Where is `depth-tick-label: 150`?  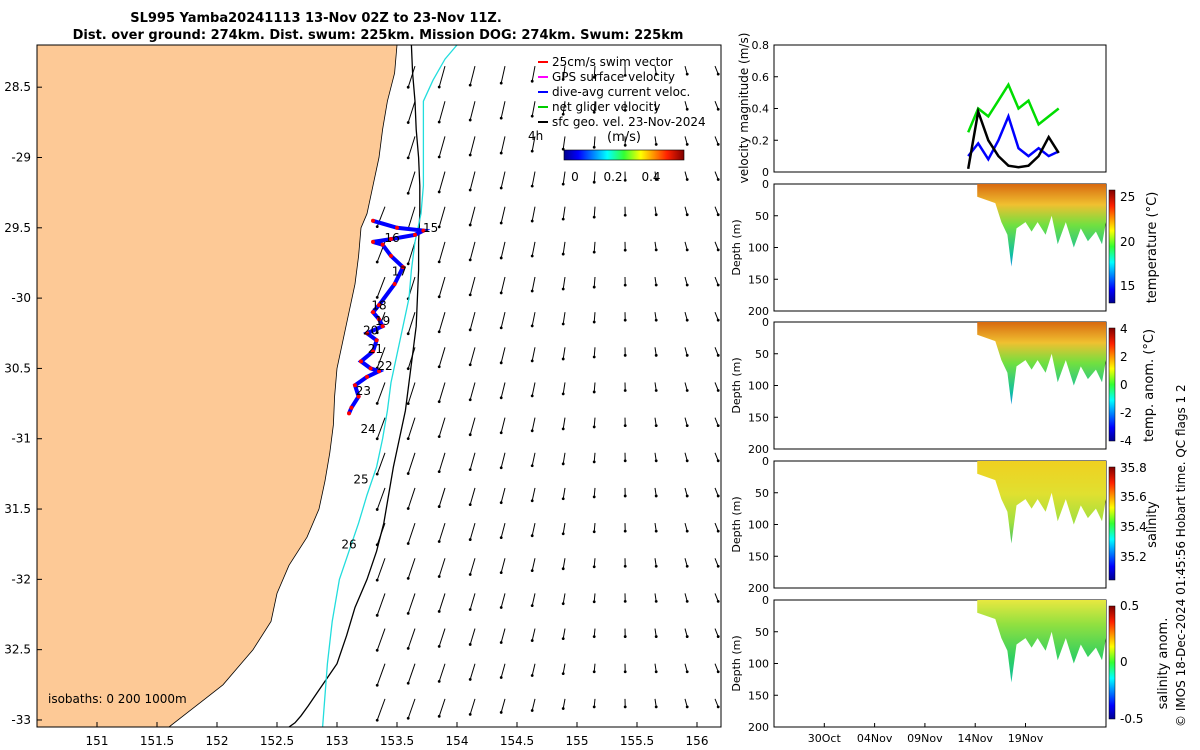
depth-tick-label: 150 is located at coordinates (758, 417).